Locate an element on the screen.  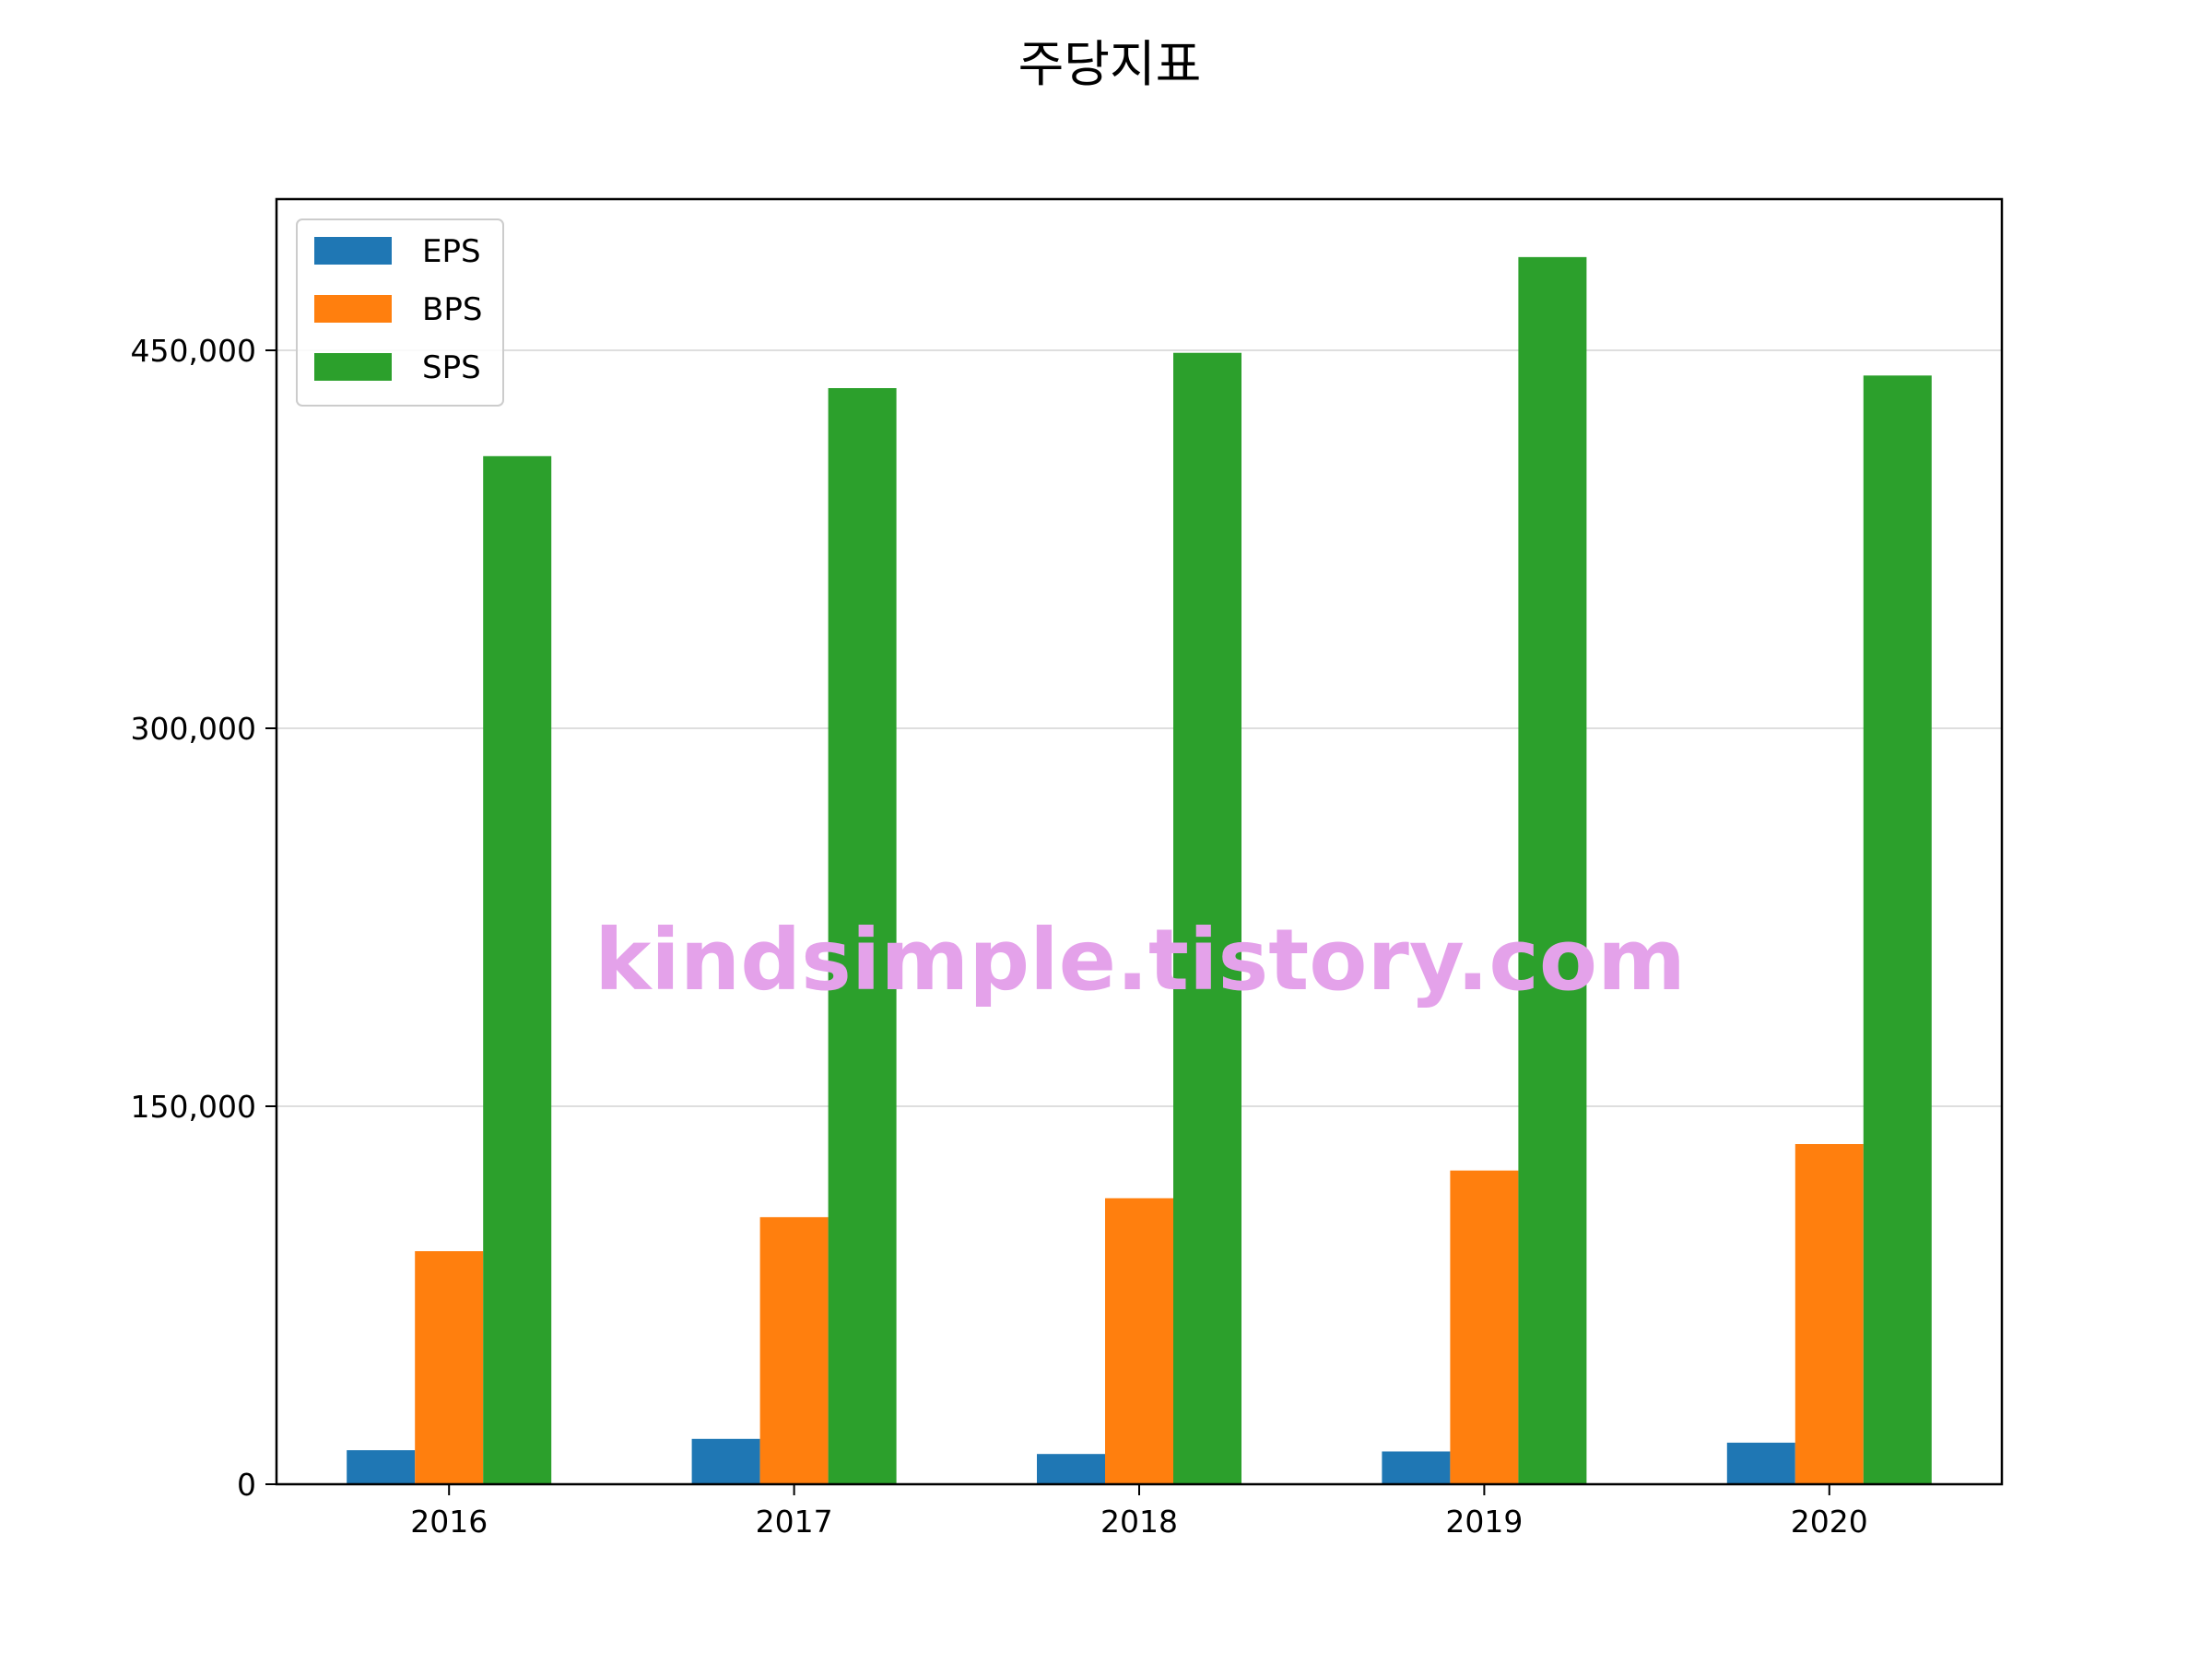
x-tick-label: 2018 is located at coordinates (1139, 1522).